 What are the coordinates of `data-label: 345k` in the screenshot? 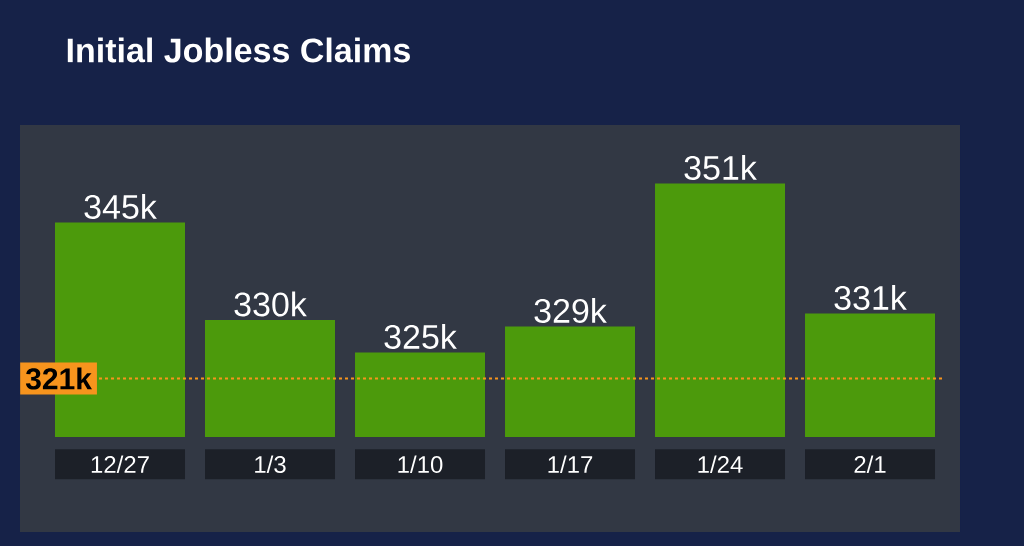 It's located at (120, 206).